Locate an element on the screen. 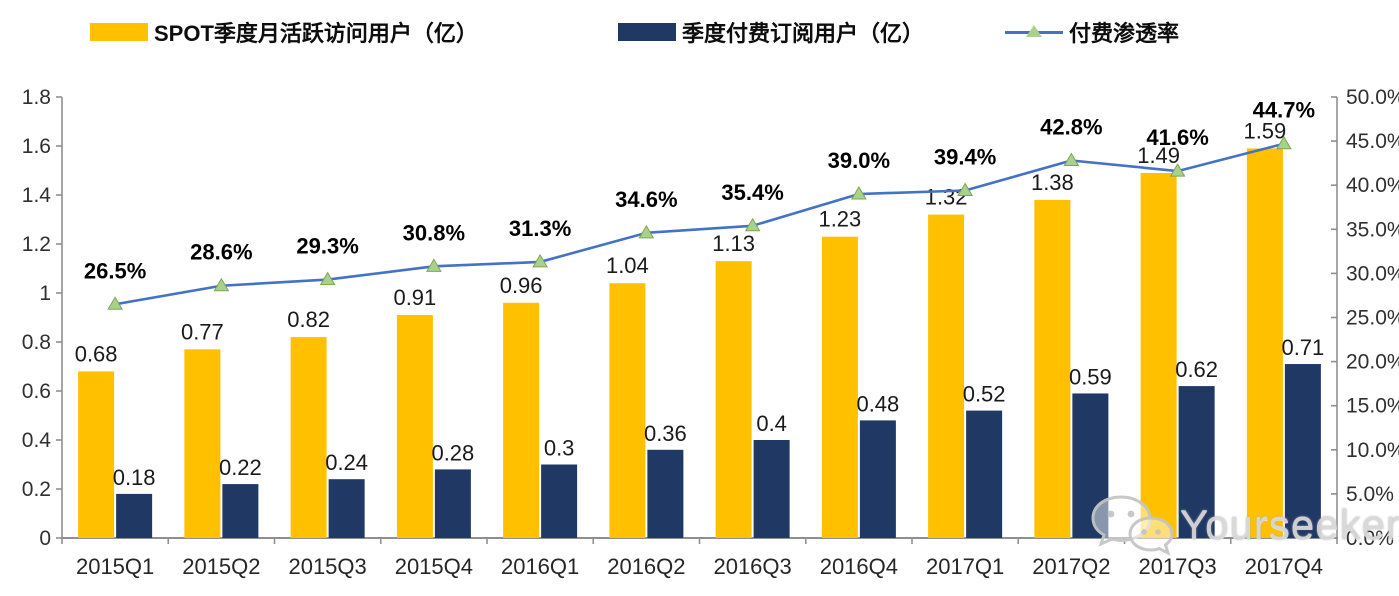  mau-bar-label: 1.23 is located at coordinates (839, 219).